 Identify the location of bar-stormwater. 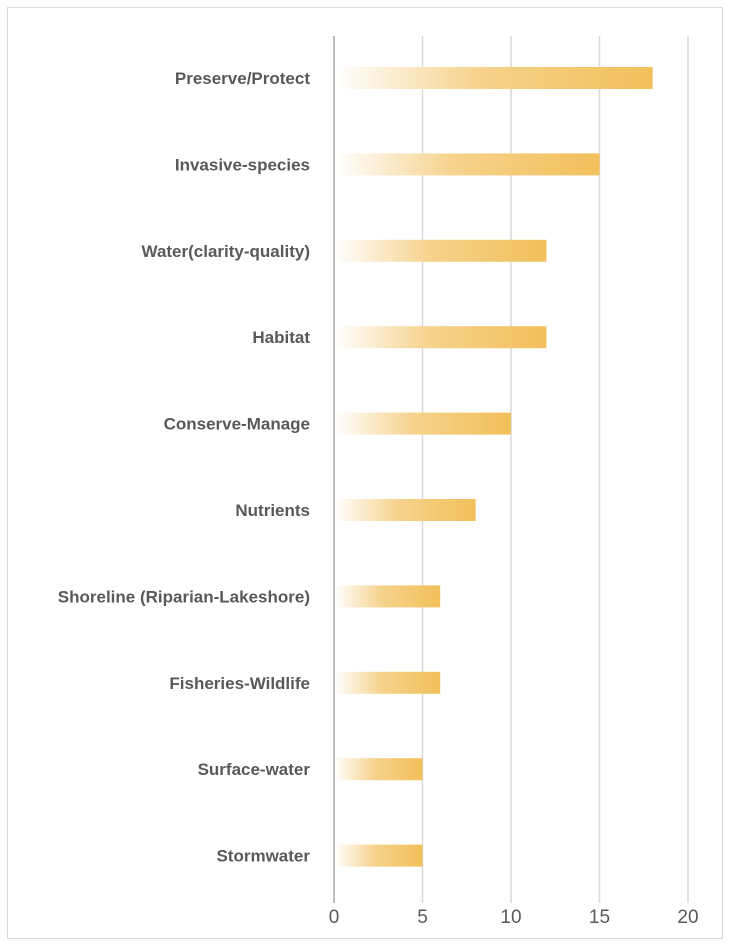
(379, 855).